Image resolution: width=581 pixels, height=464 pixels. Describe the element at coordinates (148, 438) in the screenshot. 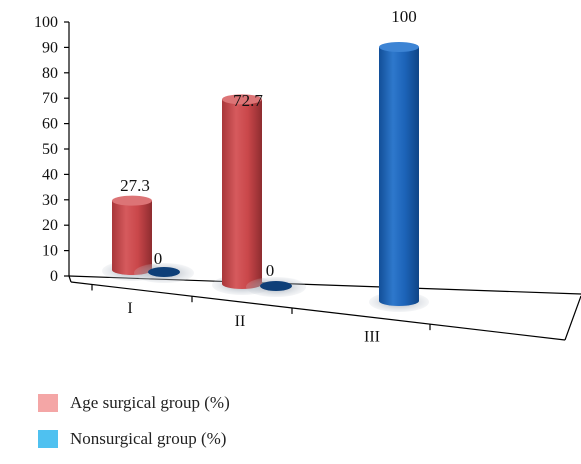

I see `legend-label-series-2: Nonsurgical group (%)` at that location.